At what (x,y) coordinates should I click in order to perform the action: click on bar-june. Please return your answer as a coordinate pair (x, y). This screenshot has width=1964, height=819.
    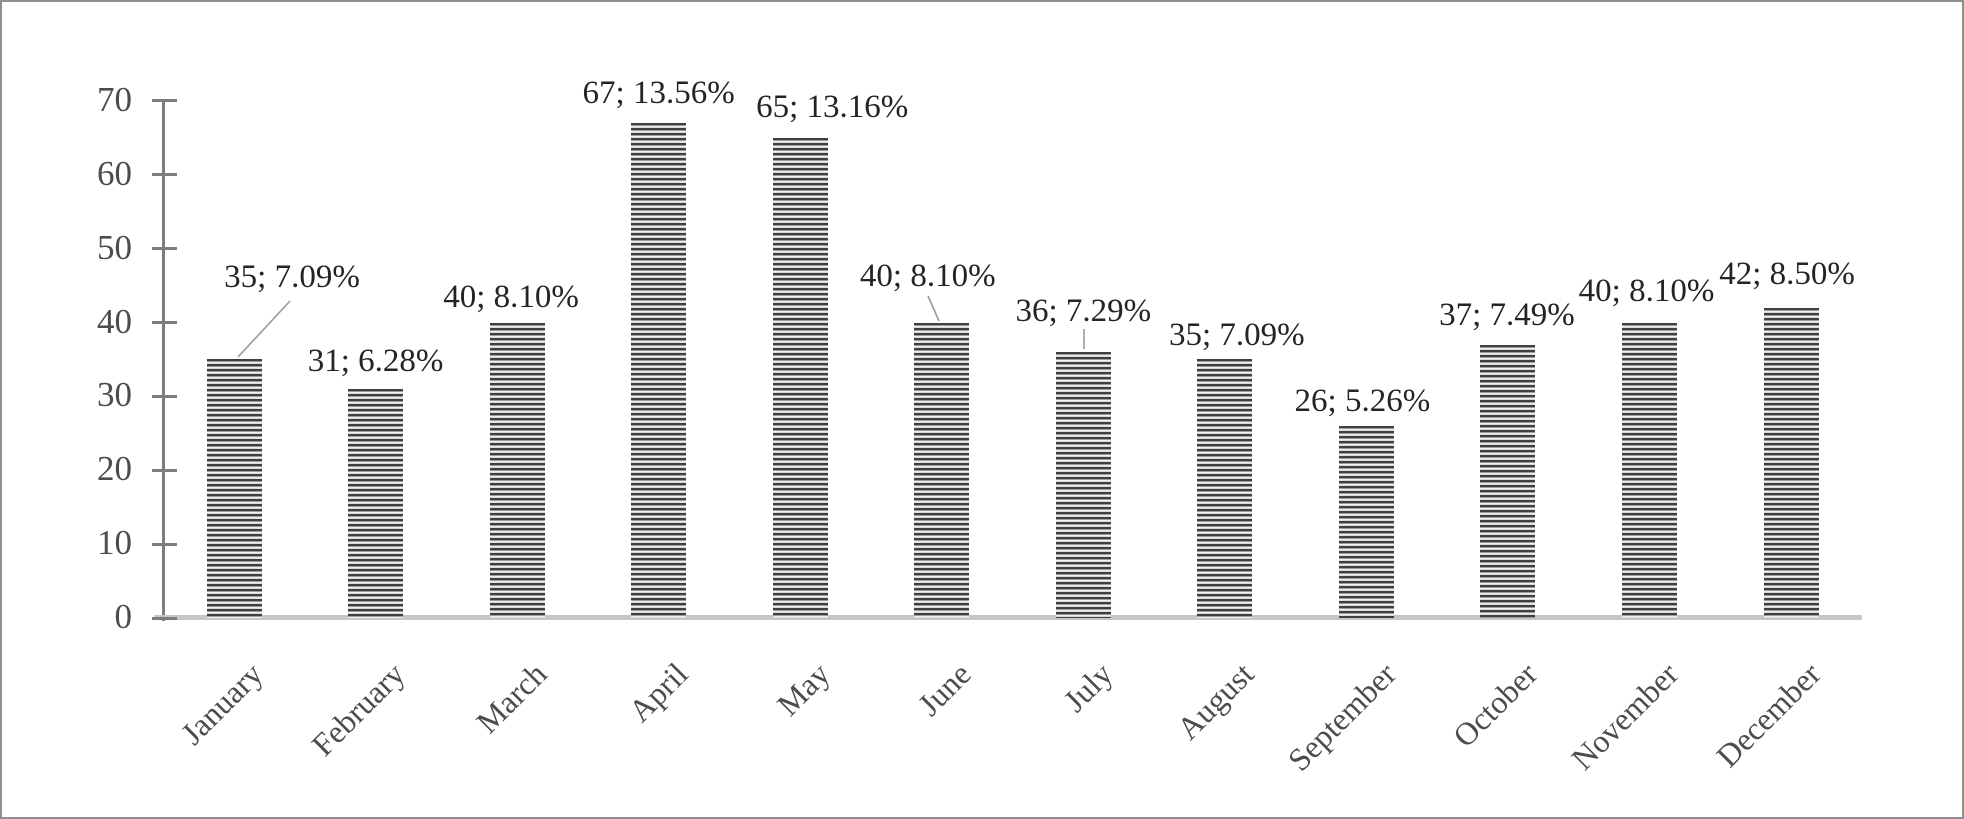
    Looking at the image, I should click on (942, 470).